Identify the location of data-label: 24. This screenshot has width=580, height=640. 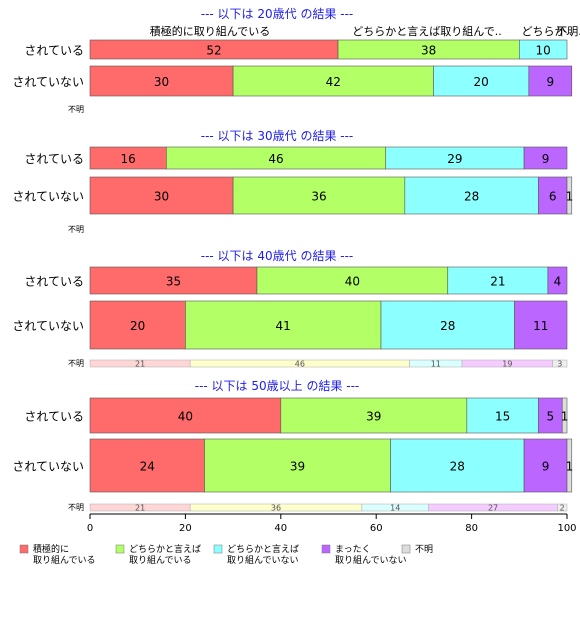
(147, 467).